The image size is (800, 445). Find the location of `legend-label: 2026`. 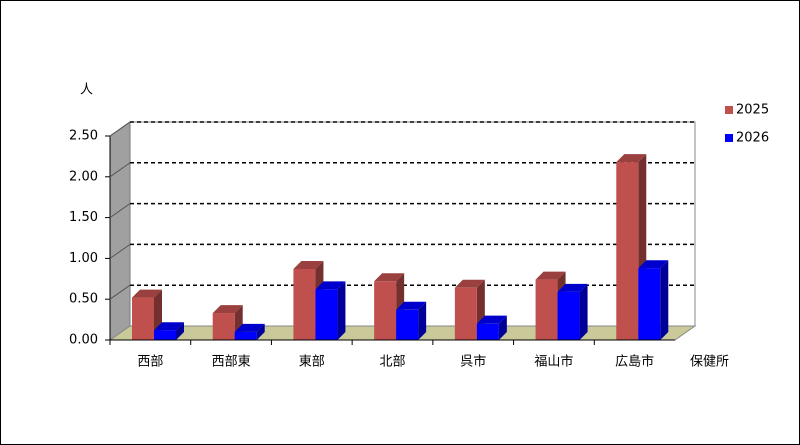

legend-label: 2026 is located at coordinates (752, 138).